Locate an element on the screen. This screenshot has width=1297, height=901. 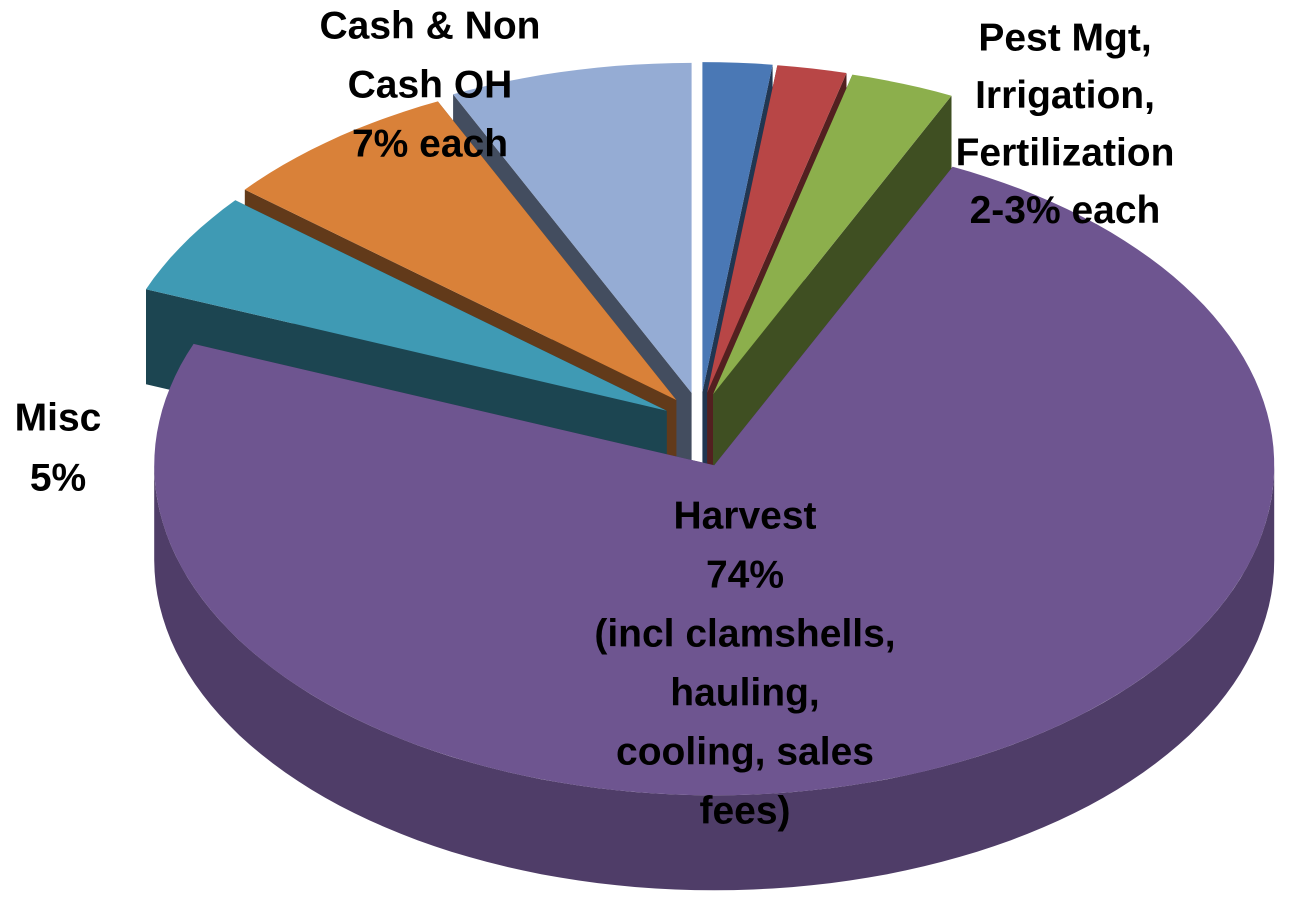
slice-label: (incl clamshells, is located at coordinates (744, 633).